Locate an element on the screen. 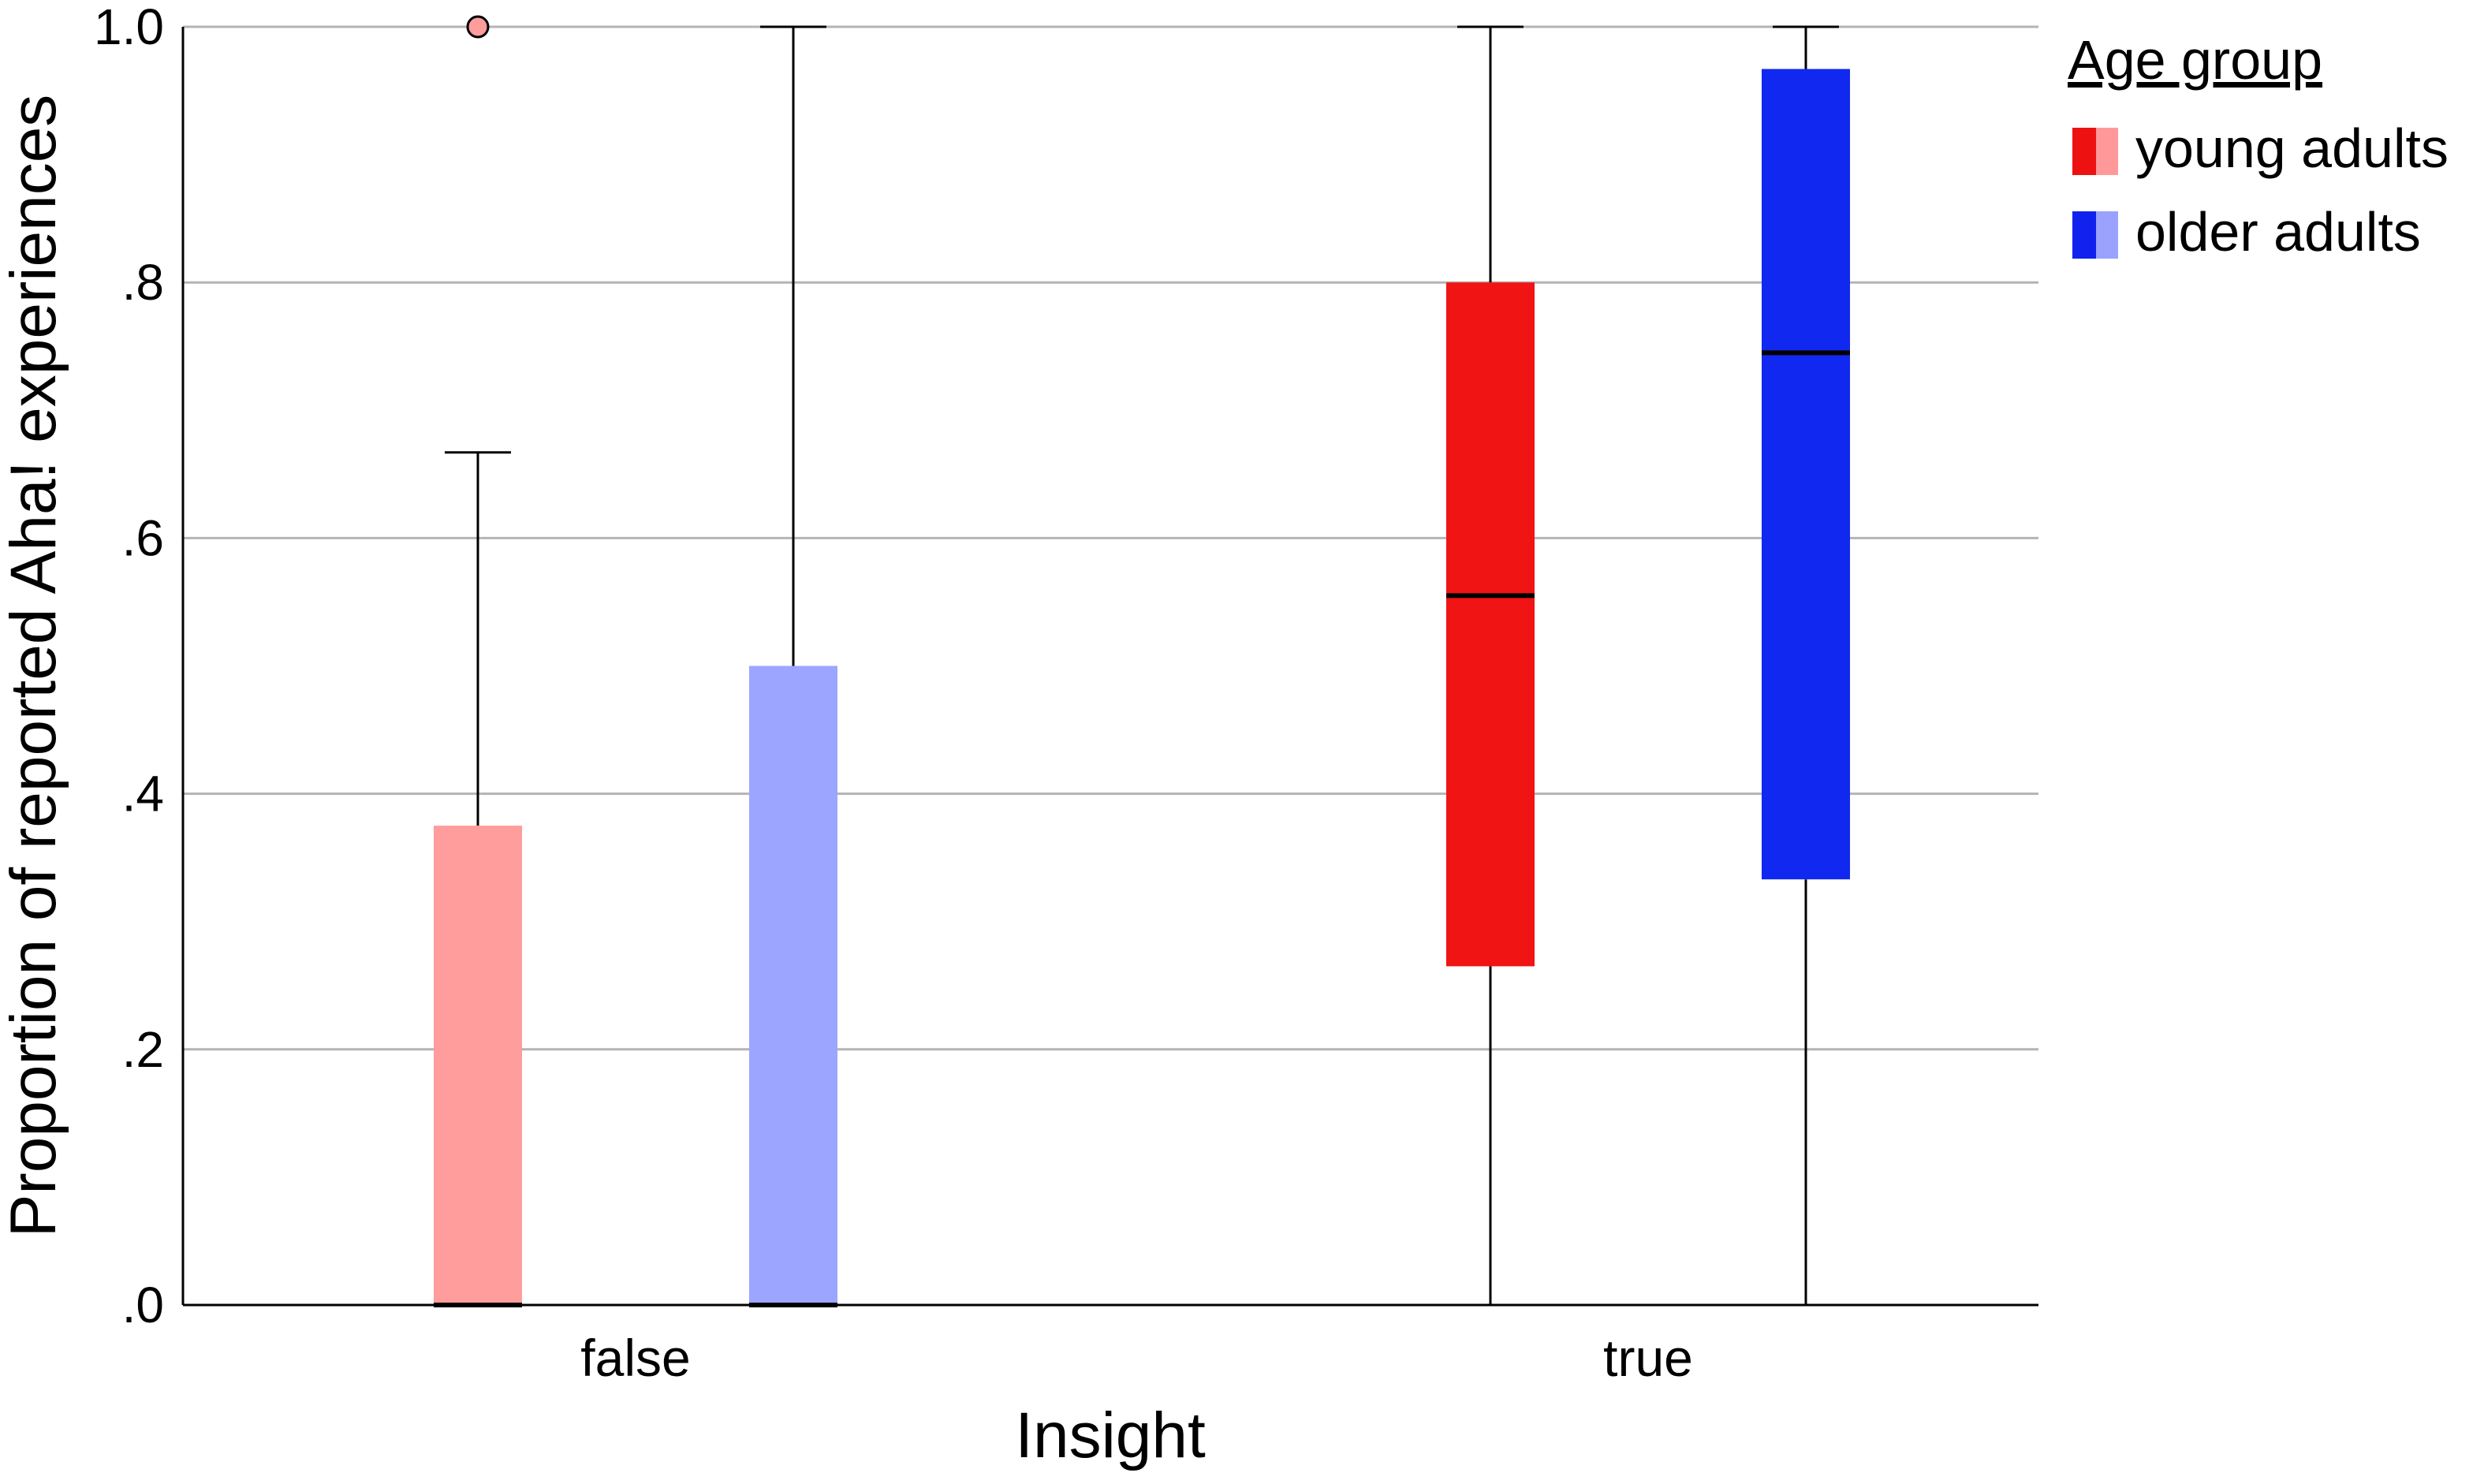  outlier-point is located at coordinates (478, 27).